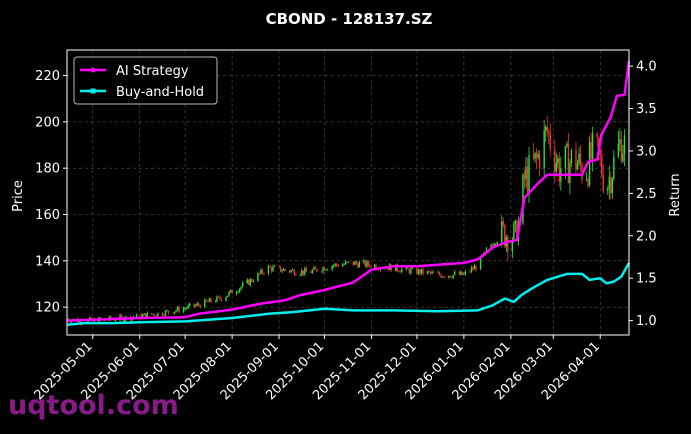  What do you see at coordinates (348, 294) in the screenshot?
I see `series-line-buy-and-hold` at bounding box center [348, 294].